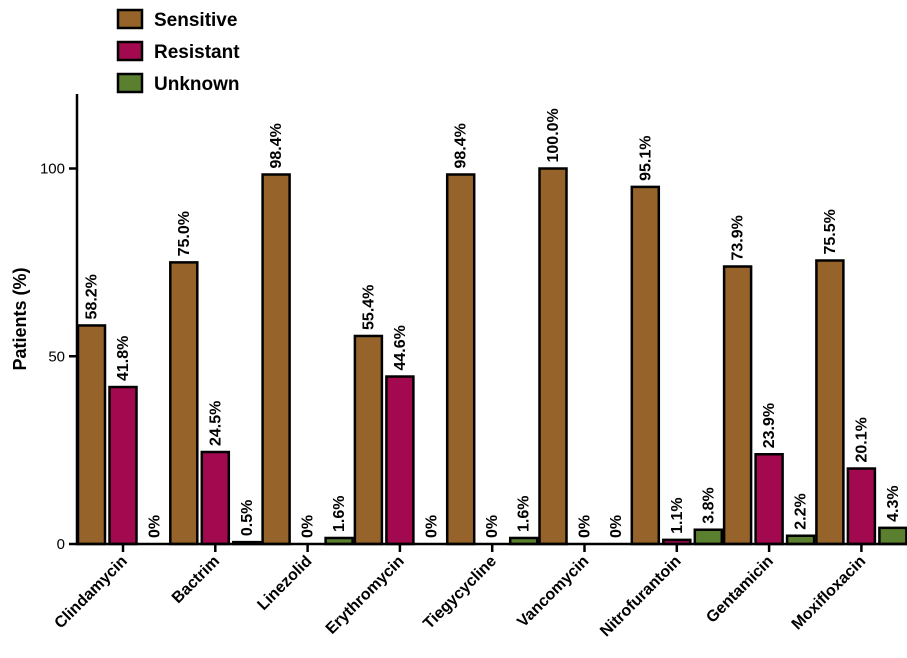 This screenshot has width=907, height=658. What do you see at coordinates (708, 505) in the screenshot?
I see `data-label-unknown-nitrofurantoin: 3.8%` at bounding box center [708, 505].